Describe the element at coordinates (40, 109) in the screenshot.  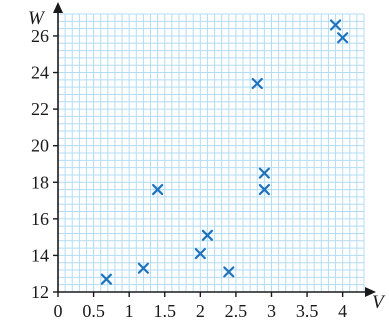
I see `y-tick-label: 22` at that location.